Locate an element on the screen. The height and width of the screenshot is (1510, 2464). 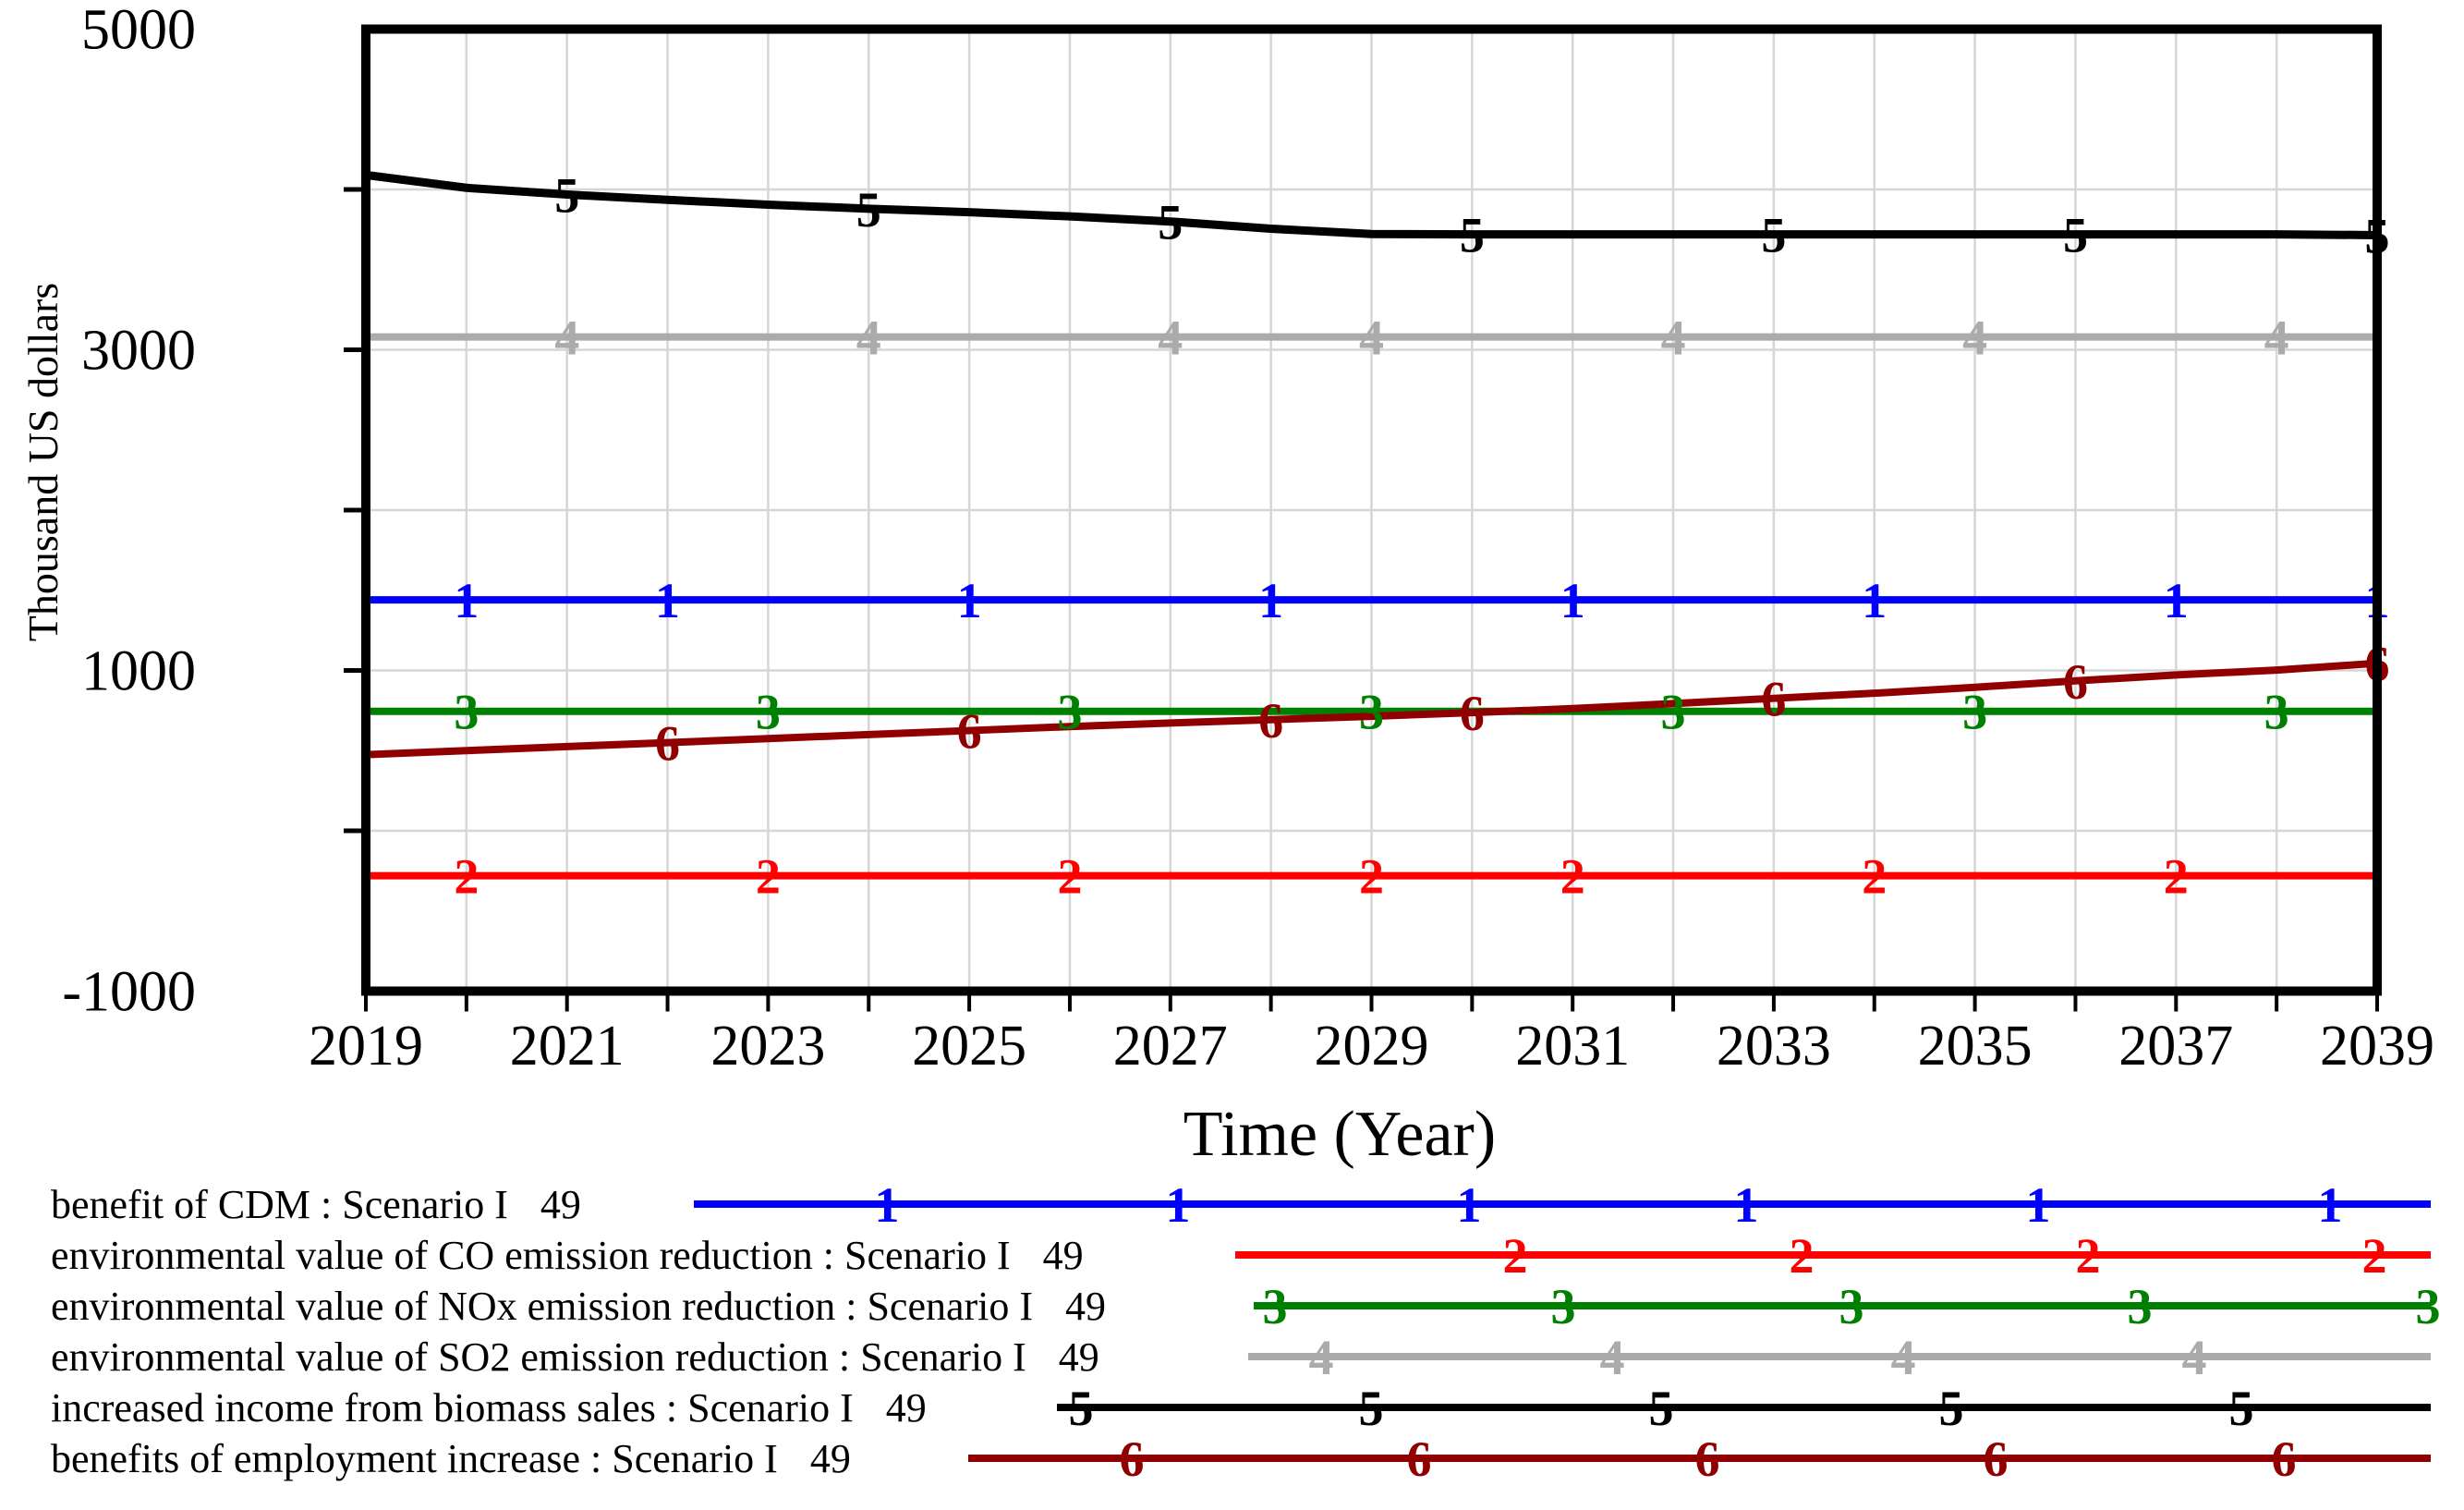
legend-lines: 1 1 1 1 1 12 2 2 23 3 3 3 34 4 4 45 5 5 5 56 6 6 6 6 is located at coordinates (1567, 1332).